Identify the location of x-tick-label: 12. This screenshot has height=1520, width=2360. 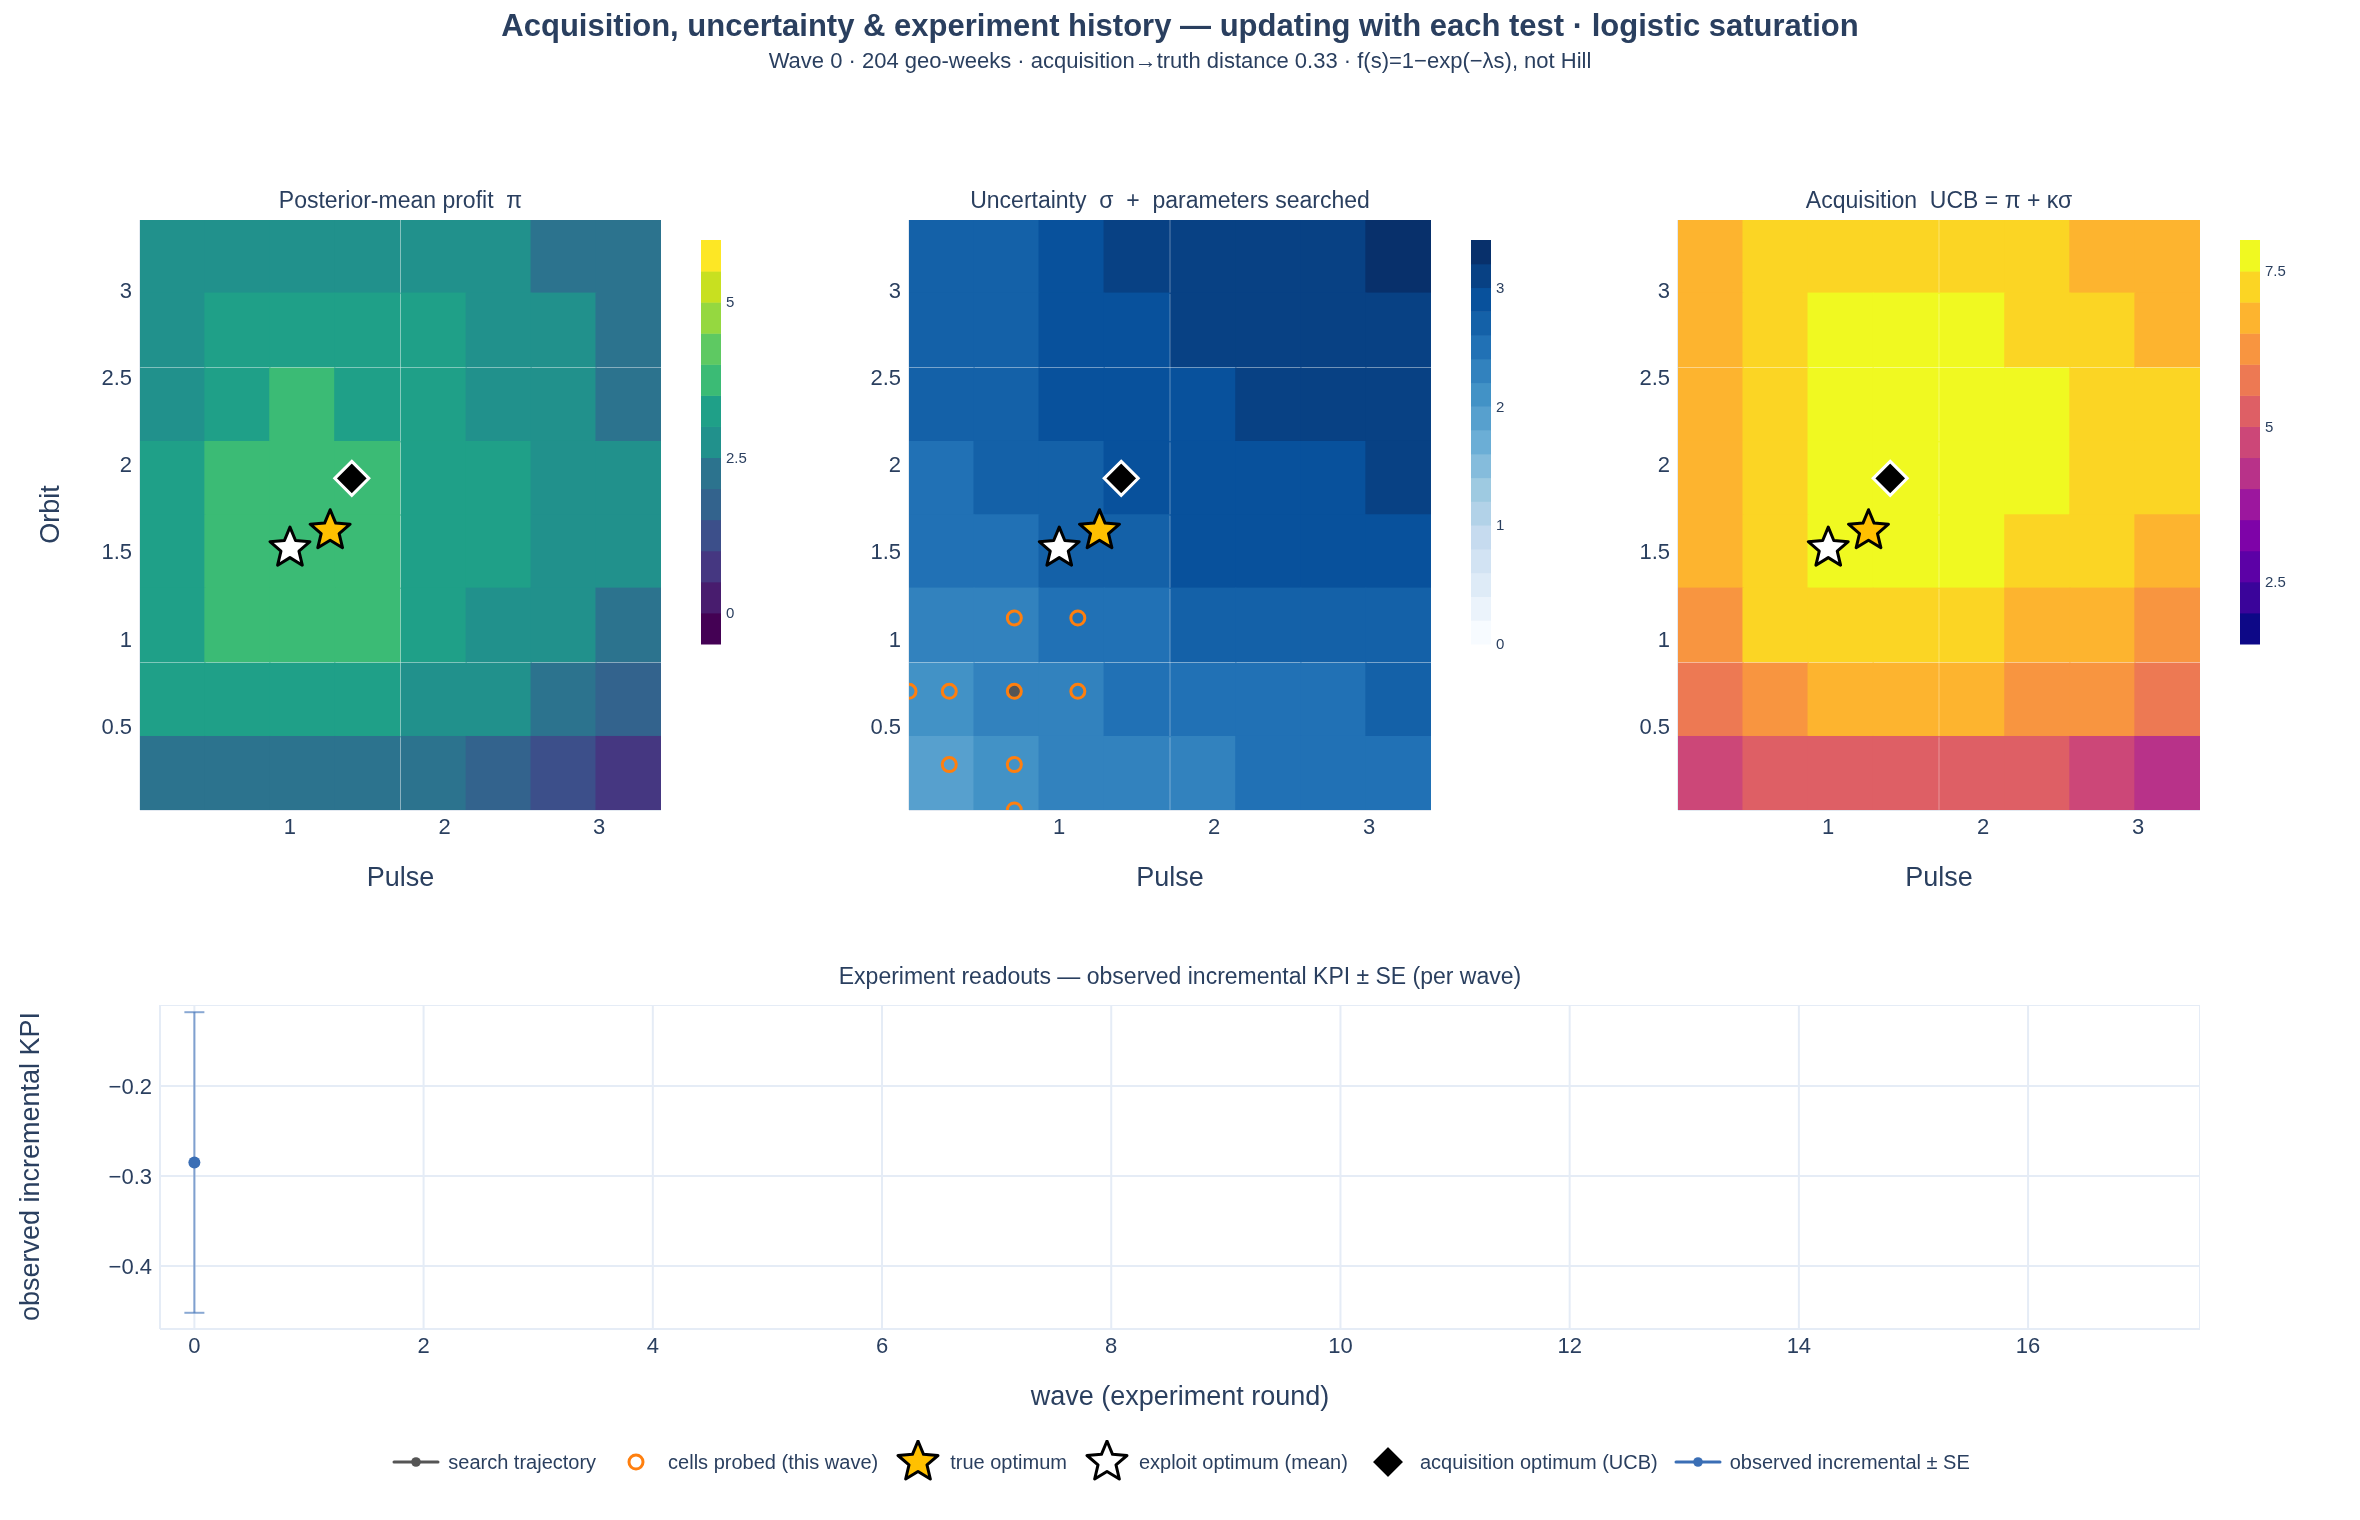
(1569, 1345).